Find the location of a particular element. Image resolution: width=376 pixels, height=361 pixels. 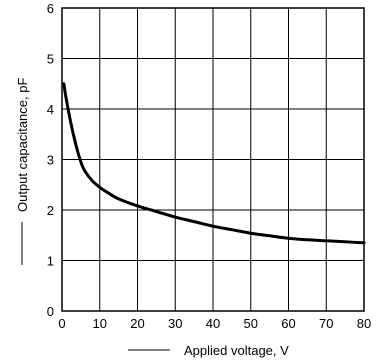

x-tick-label: 20 is located at coordinates (137, 323).